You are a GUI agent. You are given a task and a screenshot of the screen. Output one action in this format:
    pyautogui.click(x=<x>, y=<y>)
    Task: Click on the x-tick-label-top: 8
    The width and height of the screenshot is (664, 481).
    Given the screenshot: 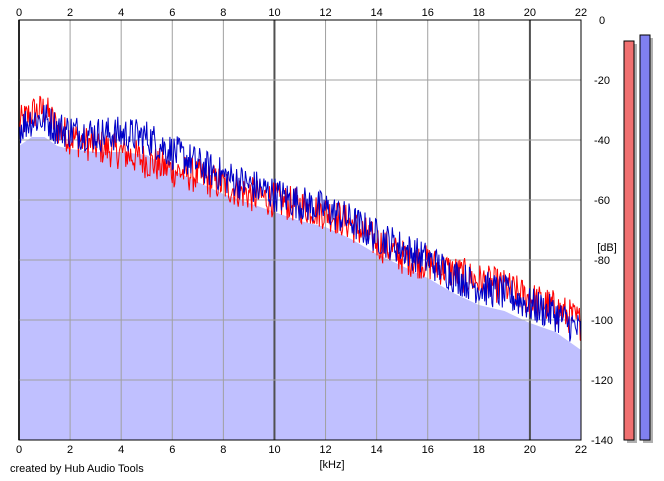 What is the action you would take?
    pyautogui.click(x=223, y=13)
    